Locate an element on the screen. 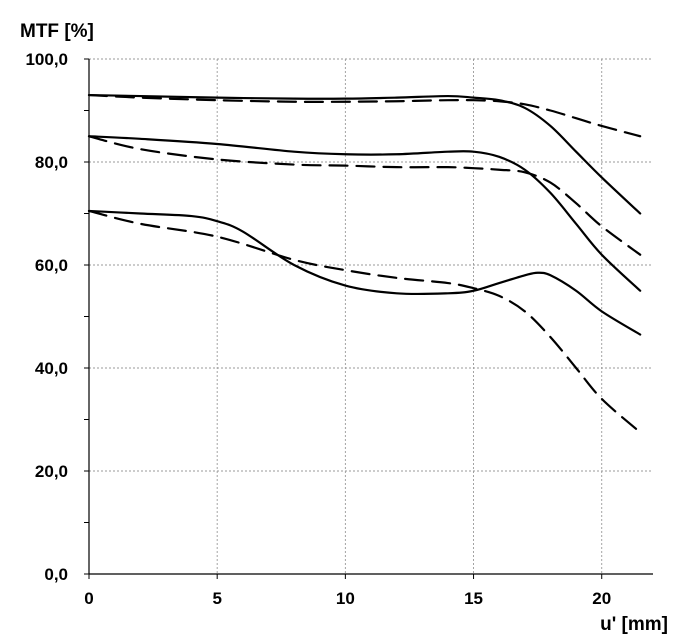 This screenshot has width=679, height=637. y-tick-label: 80,0 is located at coordinates (51, 162).